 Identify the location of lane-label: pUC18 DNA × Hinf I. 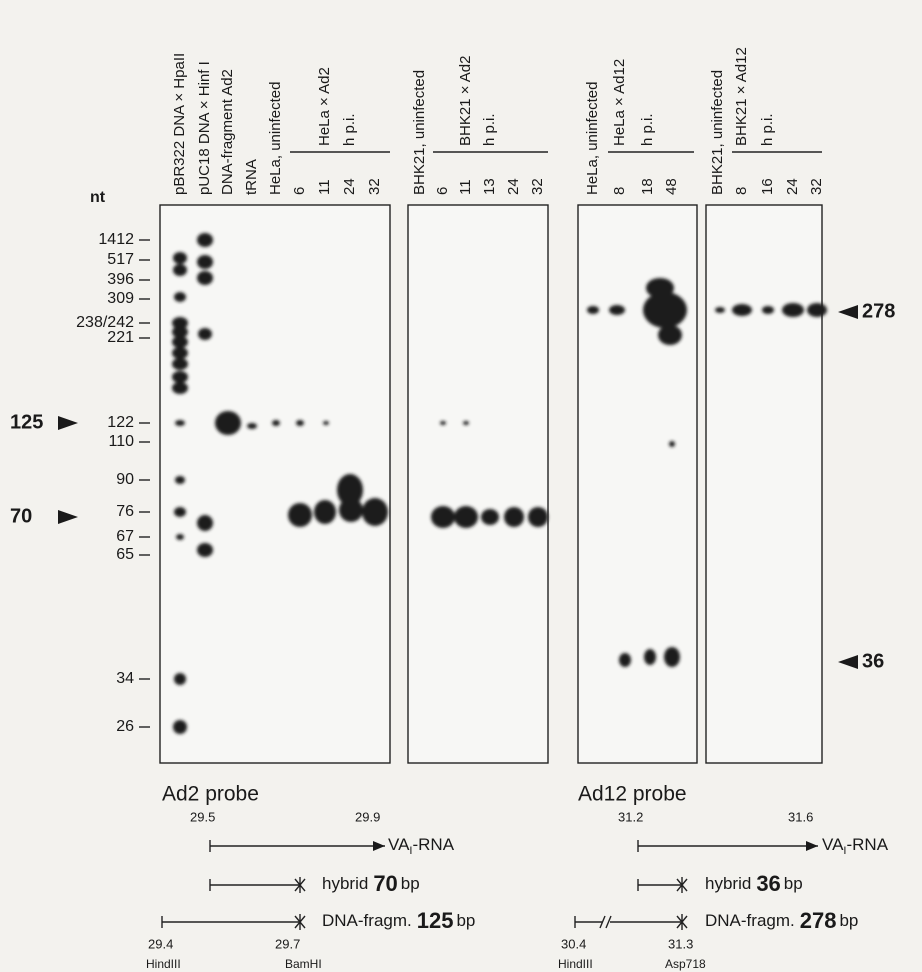
(204, 128).